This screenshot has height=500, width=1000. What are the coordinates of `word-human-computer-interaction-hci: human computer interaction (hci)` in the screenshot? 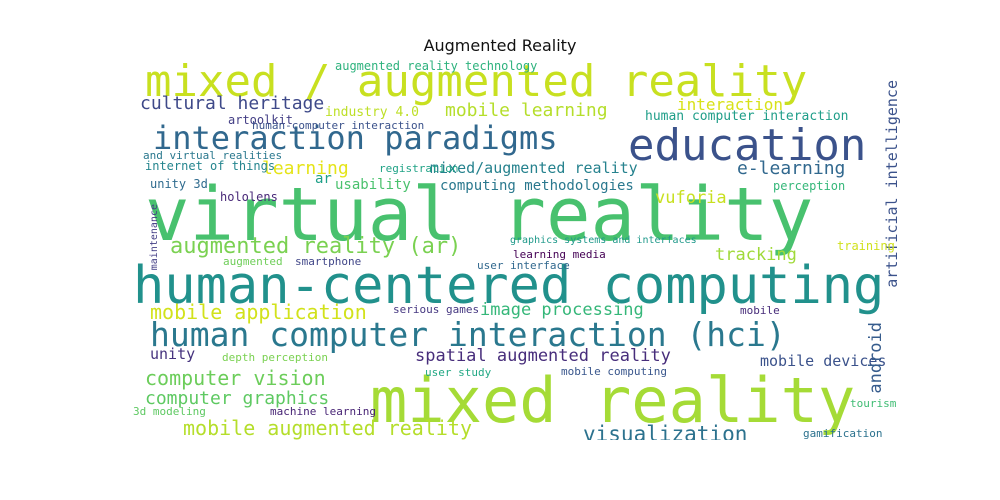 It's located at (468, 334).